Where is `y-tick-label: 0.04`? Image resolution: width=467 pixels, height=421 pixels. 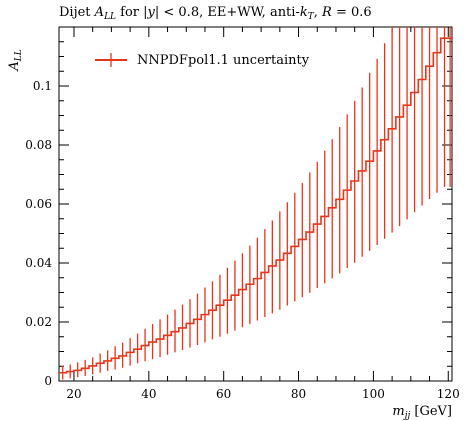 y-tick-label: 0.04 is located at coordinates (38, 263).